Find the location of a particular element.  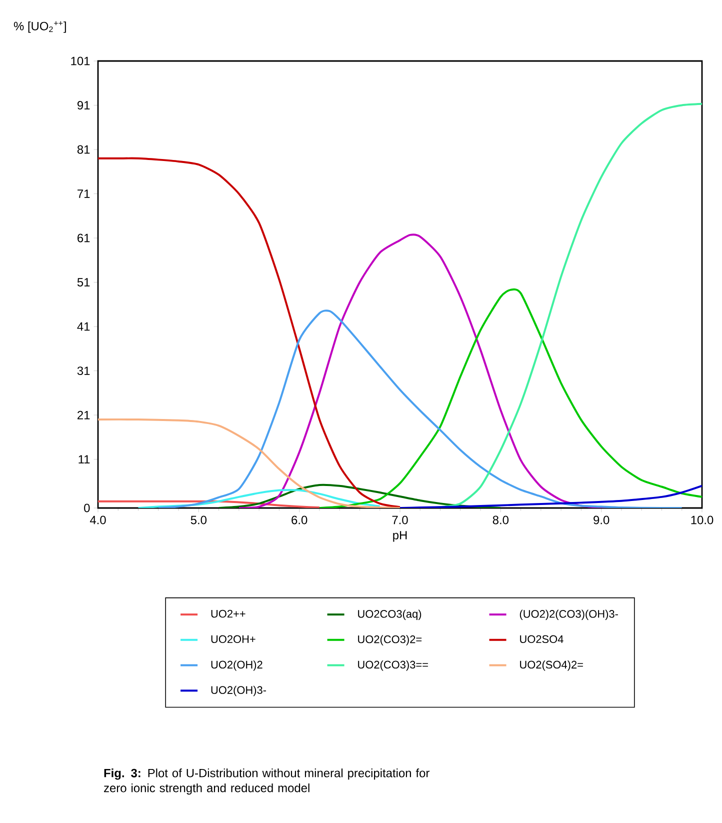

y-tick-label: 81 is located at coordinates (83, 149).